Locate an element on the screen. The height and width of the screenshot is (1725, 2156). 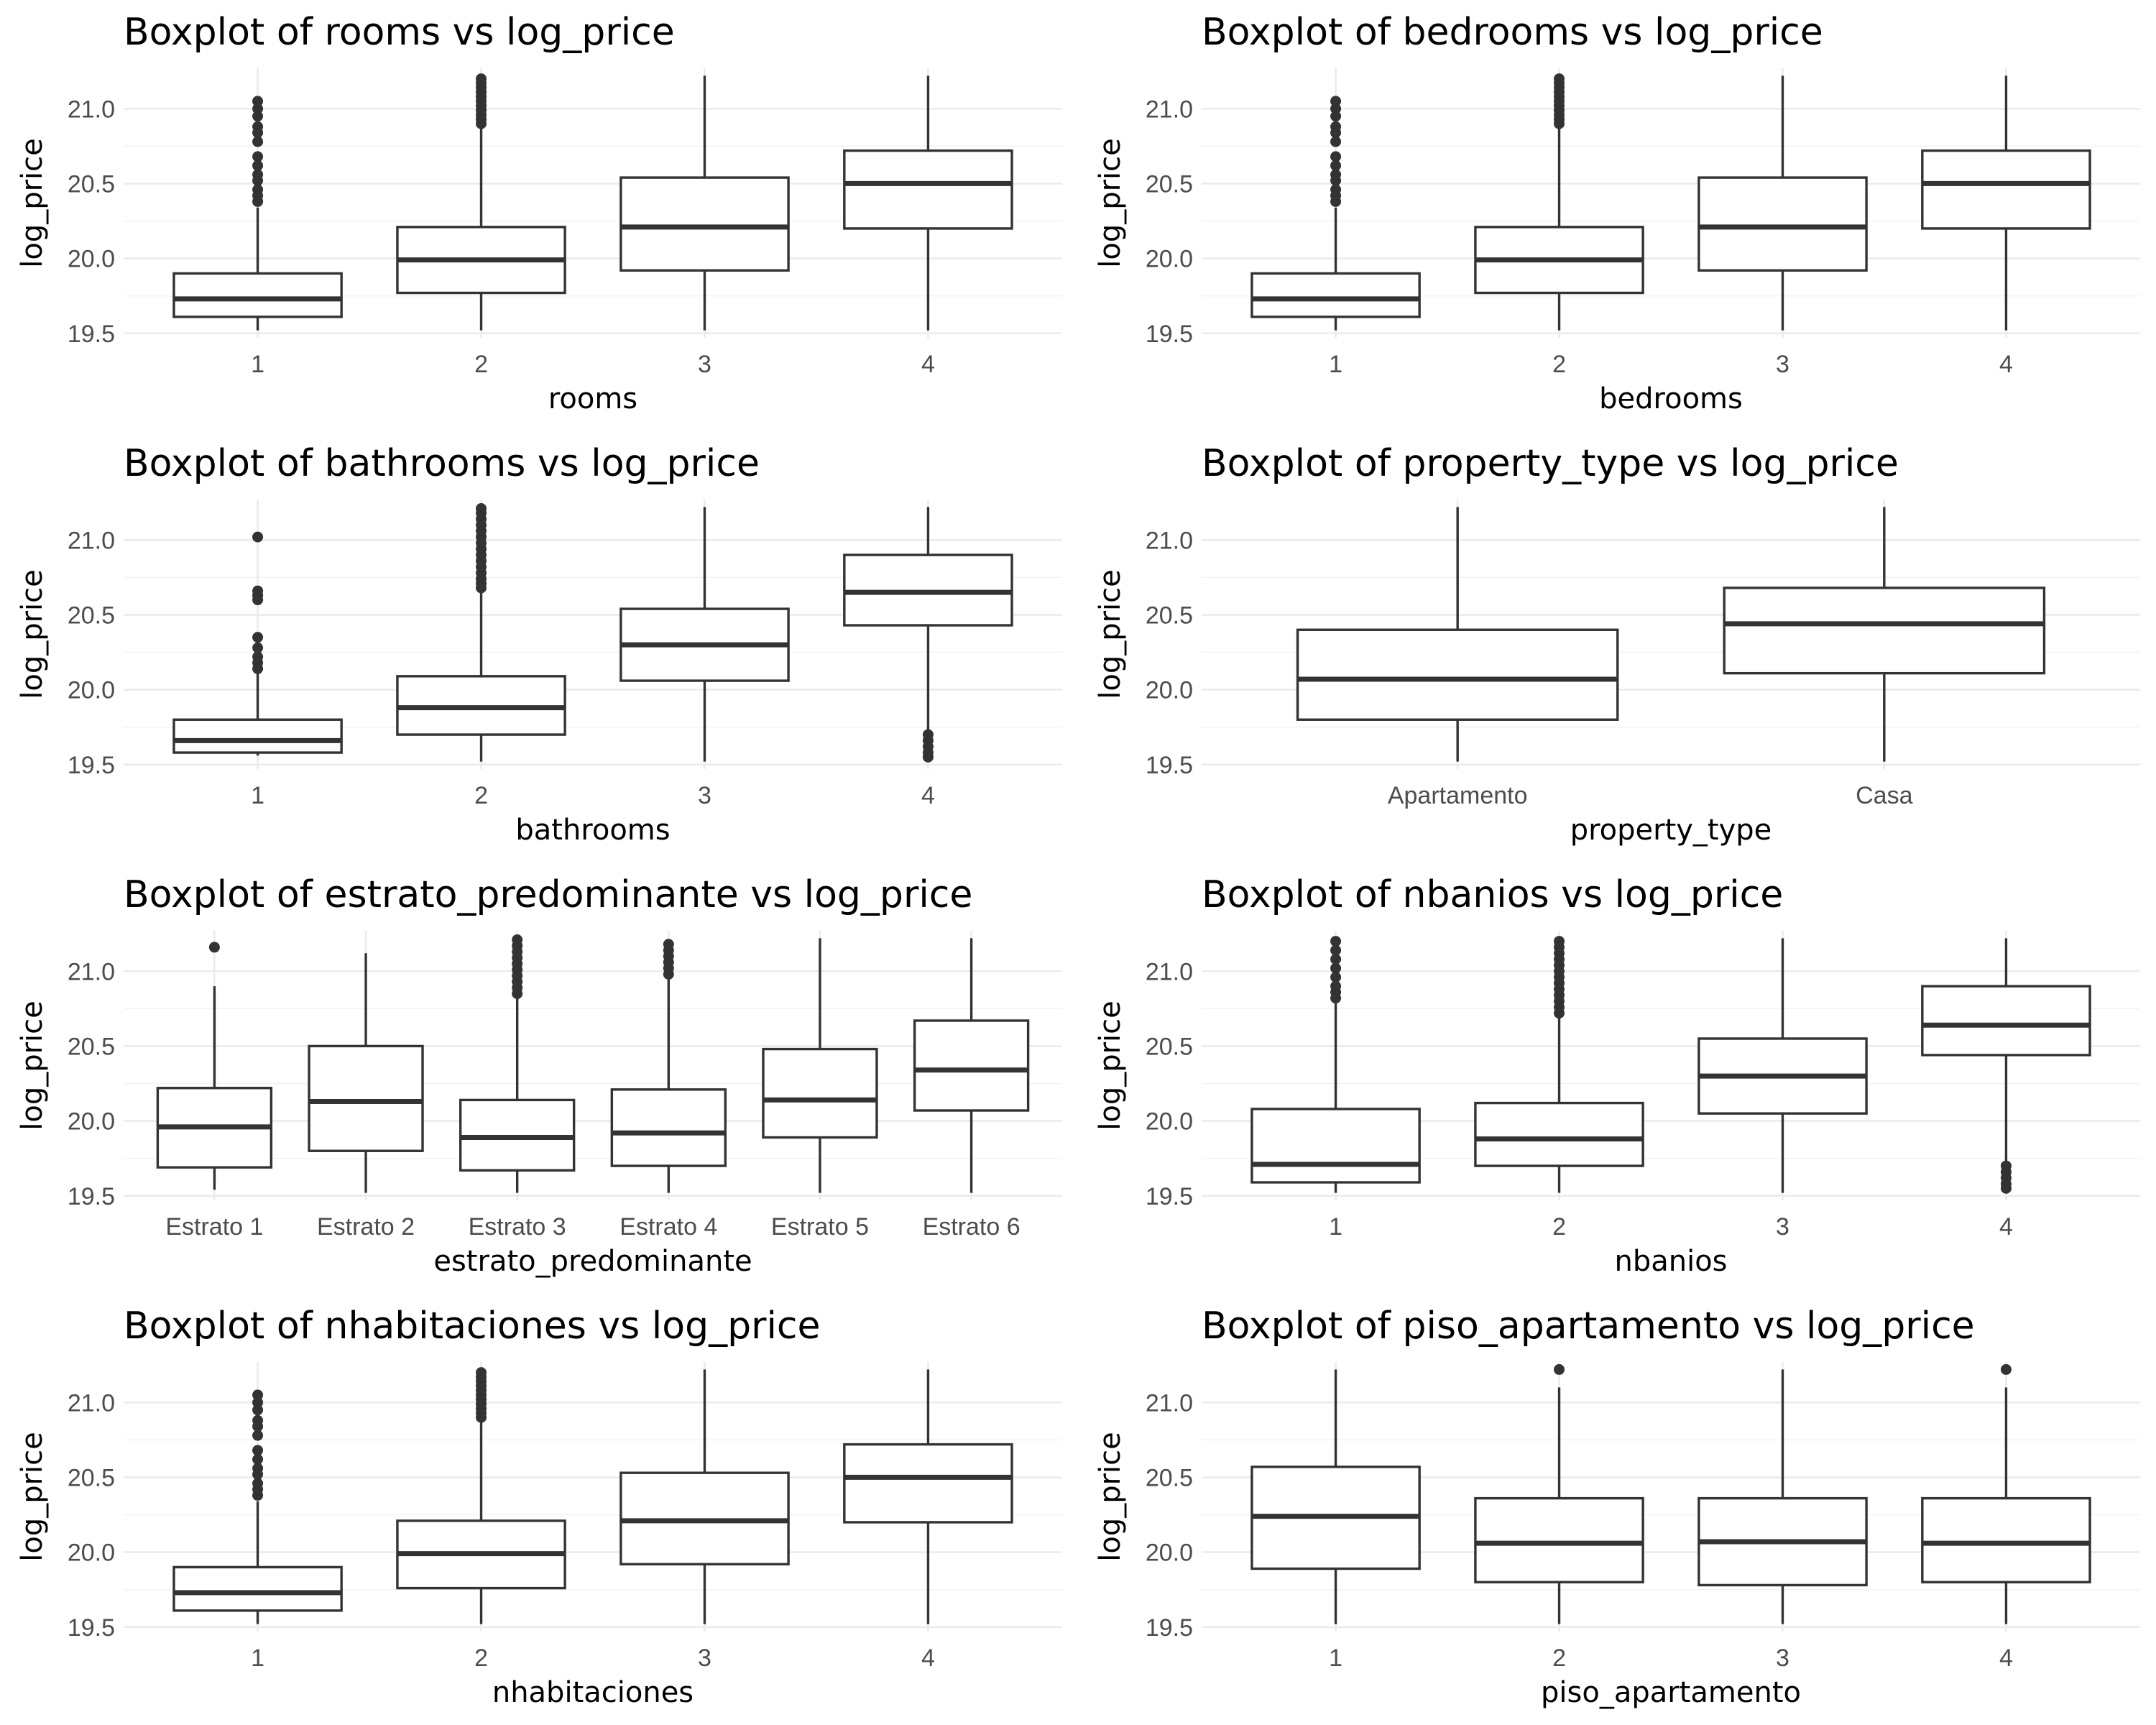
x-axis-label: nhabitaciones is located at coordinates (593, 1692).